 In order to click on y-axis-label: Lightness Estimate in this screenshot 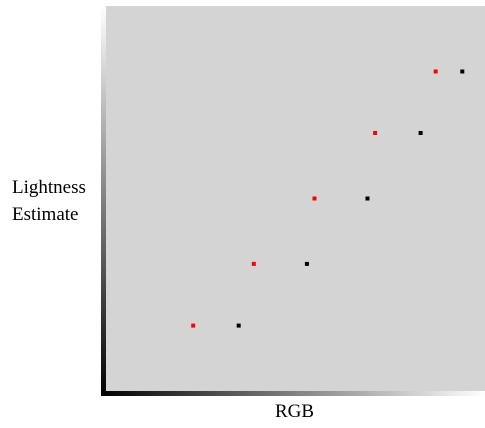, I will do `click(49, 201)`.